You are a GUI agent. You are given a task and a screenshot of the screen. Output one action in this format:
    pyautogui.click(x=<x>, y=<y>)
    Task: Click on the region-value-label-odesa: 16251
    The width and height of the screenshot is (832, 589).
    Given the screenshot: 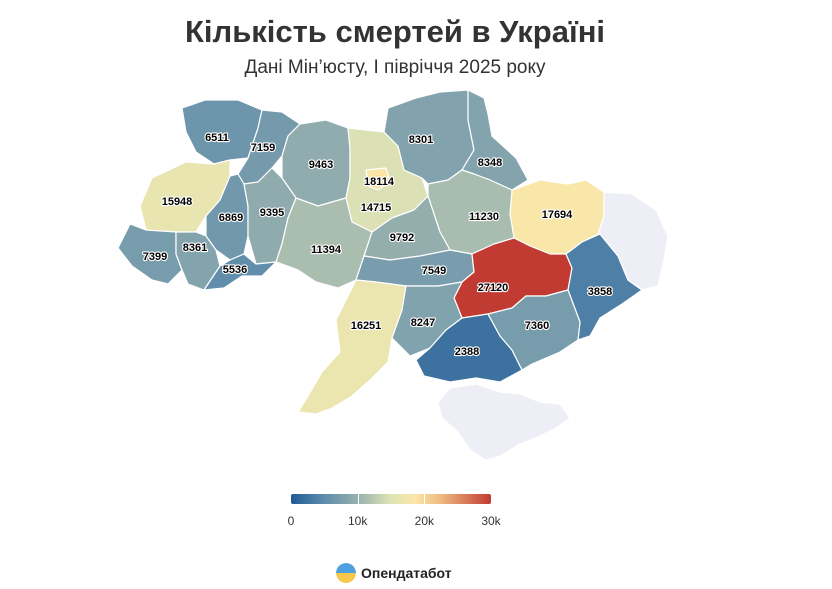 What is the action you would take?
    pyautogui.click(x=366, y=326)
    